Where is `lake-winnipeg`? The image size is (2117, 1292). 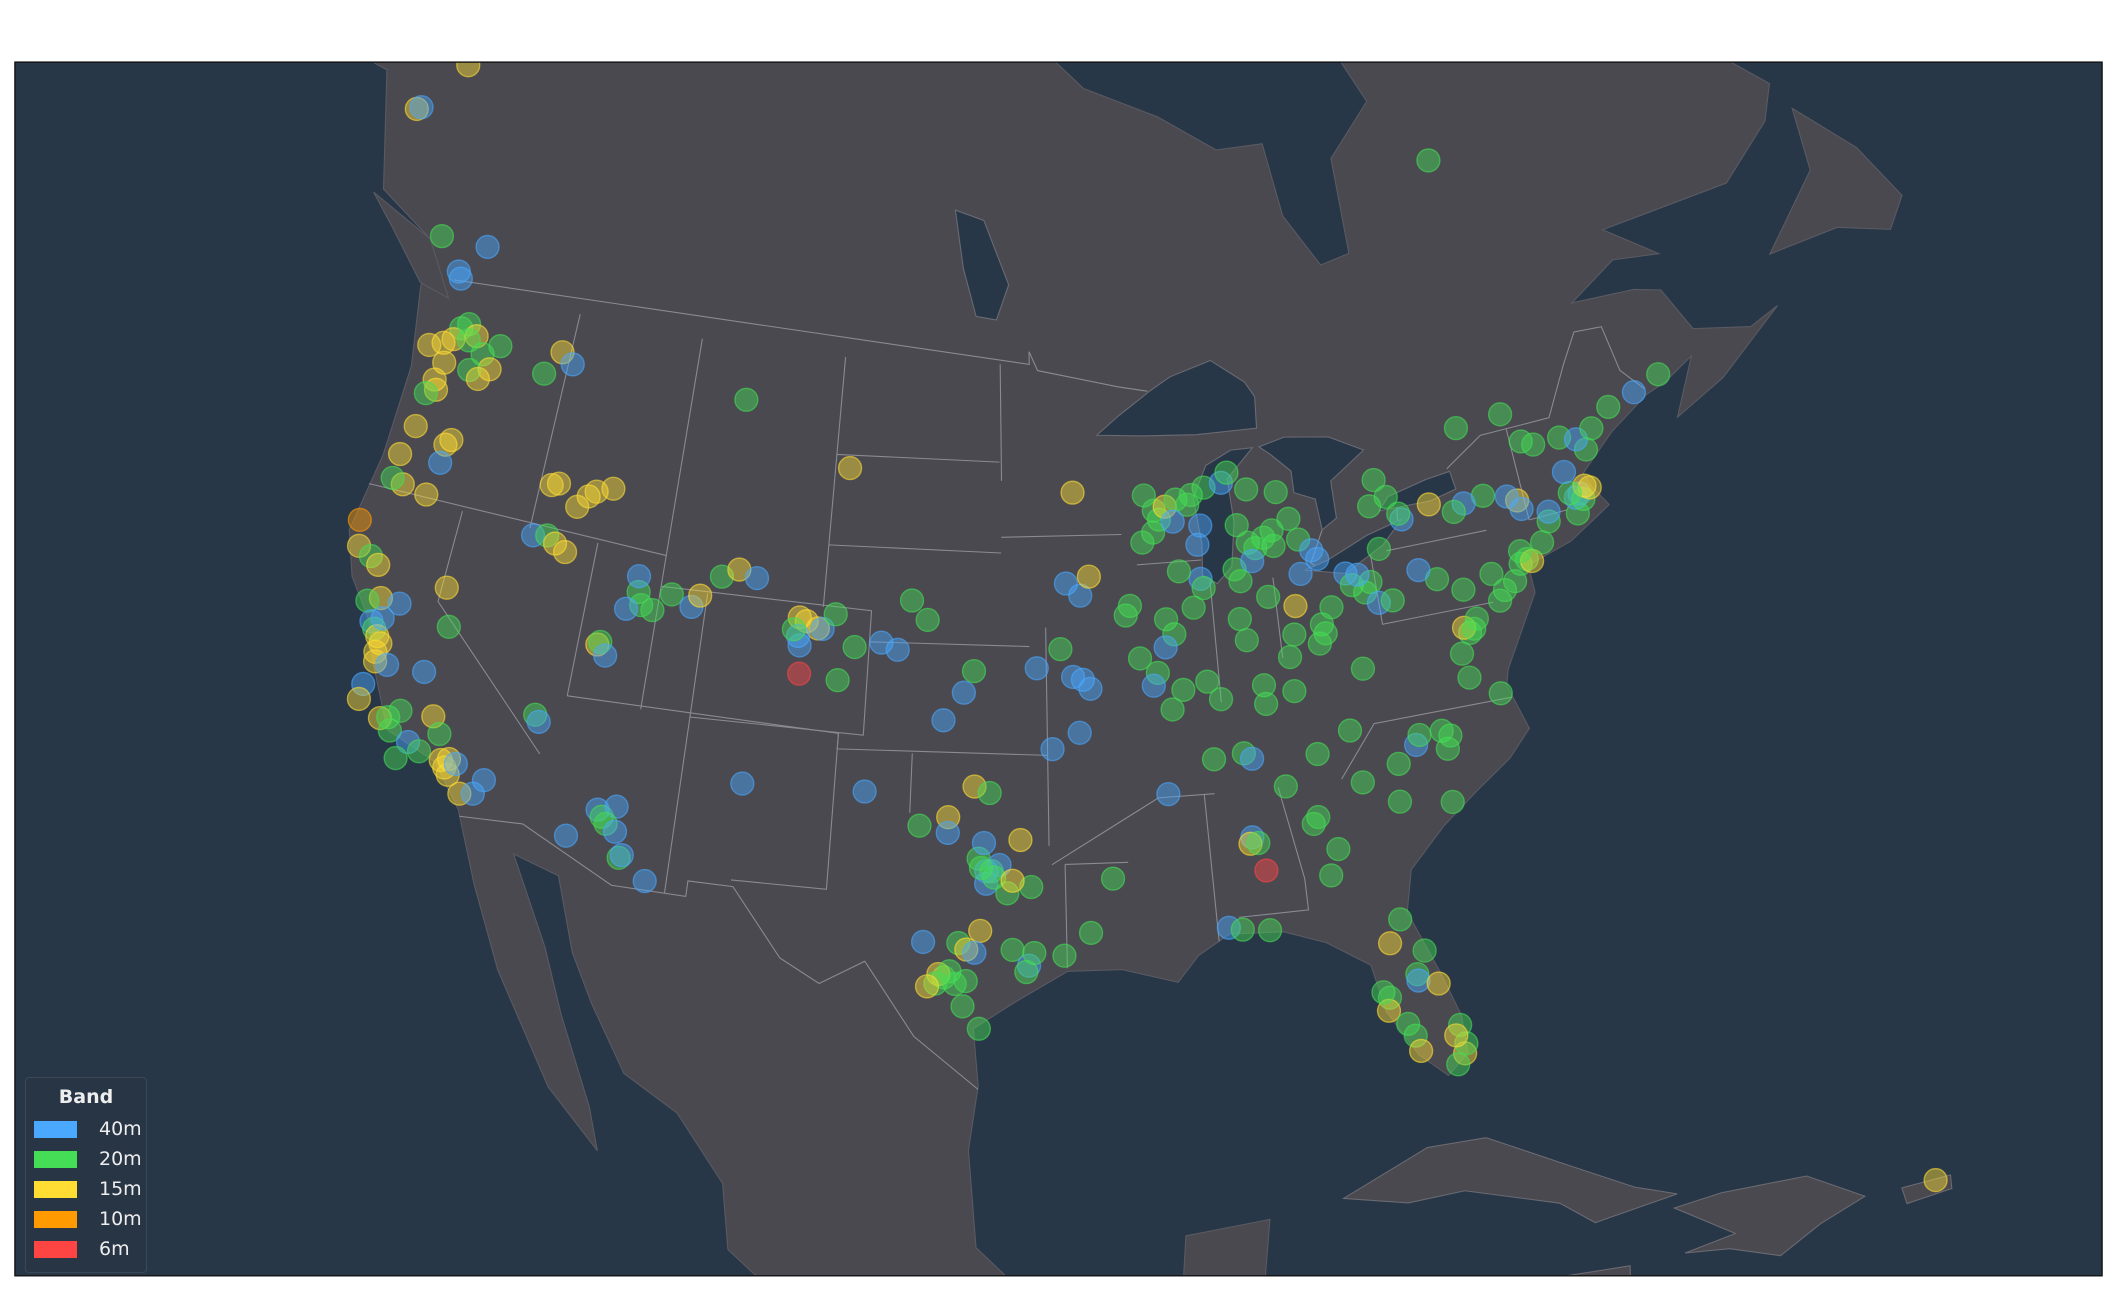 lake-winnipeg is located at coordinates (982, 265).